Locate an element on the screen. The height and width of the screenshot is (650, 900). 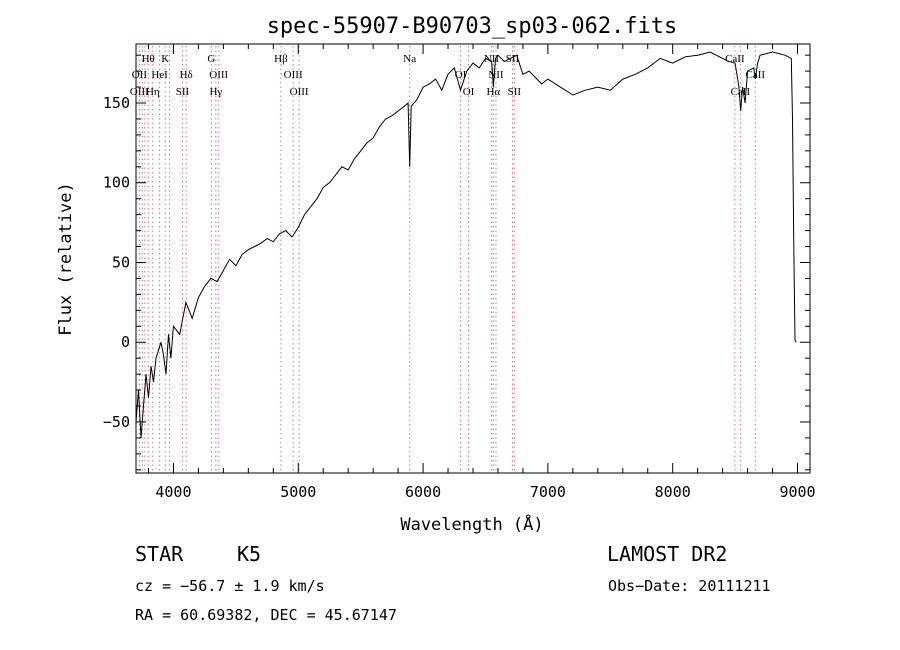
spectral-line-label: G is located at coordinates (211, 59).